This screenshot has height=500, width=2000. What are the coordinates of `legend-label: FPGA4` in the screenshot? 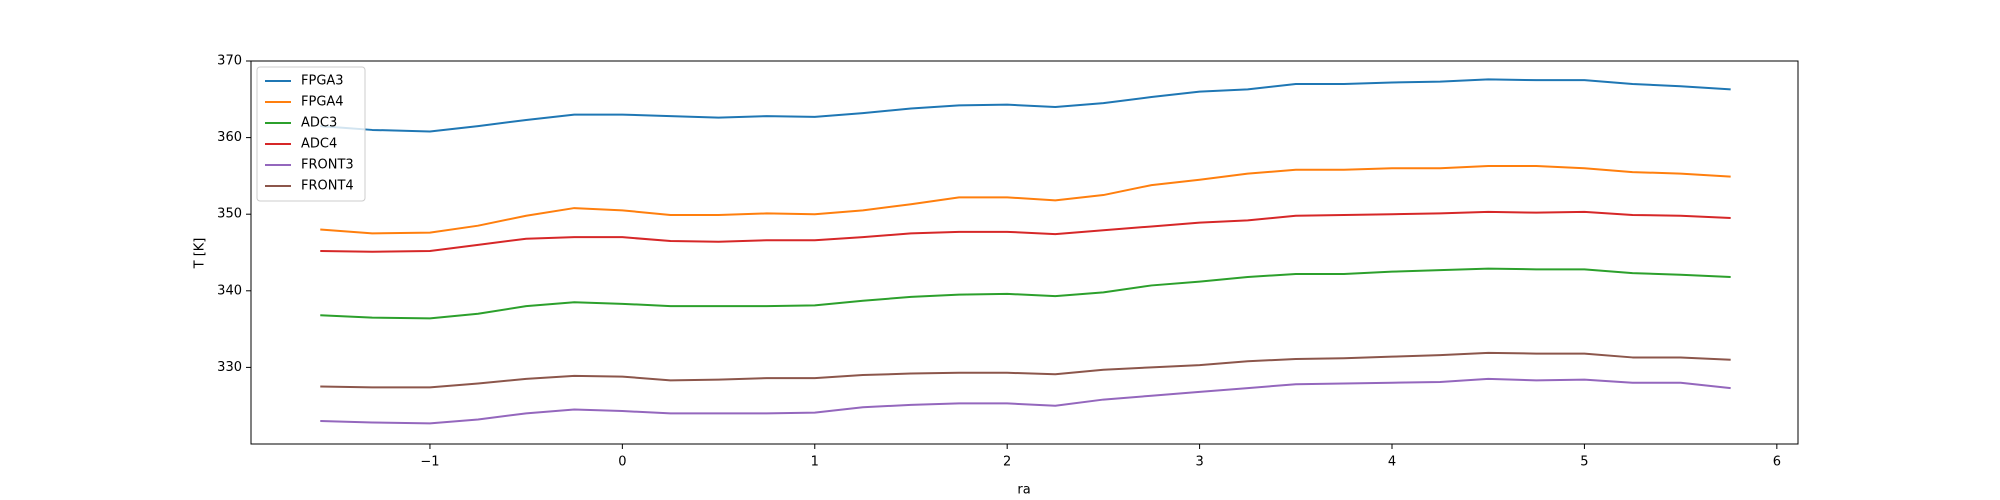 It's located at (322, 102).